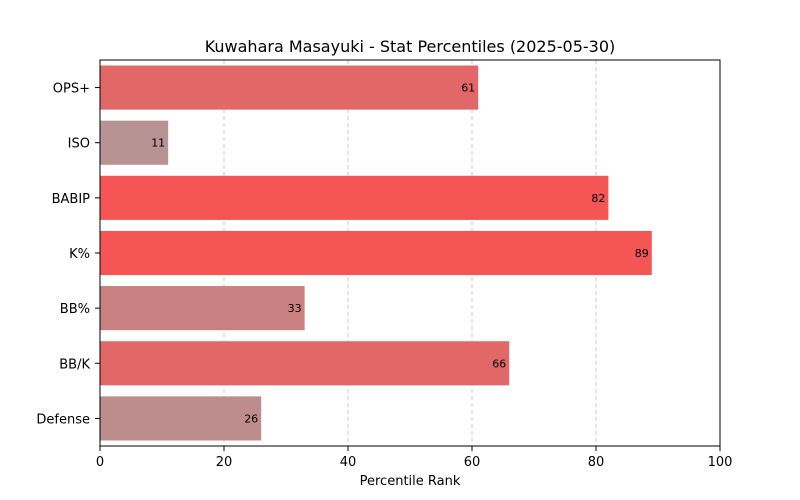 The image size is (800, 500). What do you see at coordinates (63, 419) in the screenshot?
I see `y-tick-label: Defense` at bounding box center [63, 419].